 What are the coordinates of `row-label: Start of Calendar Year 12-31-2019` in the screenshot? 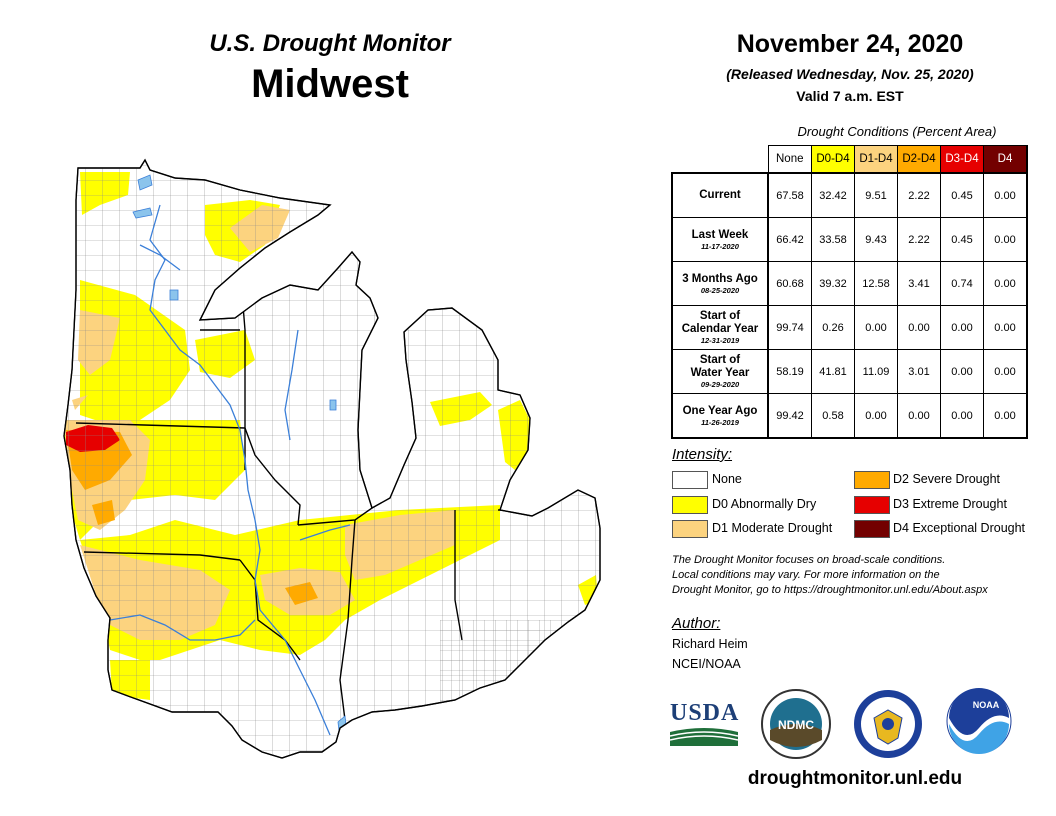 It's located at (720, 327).